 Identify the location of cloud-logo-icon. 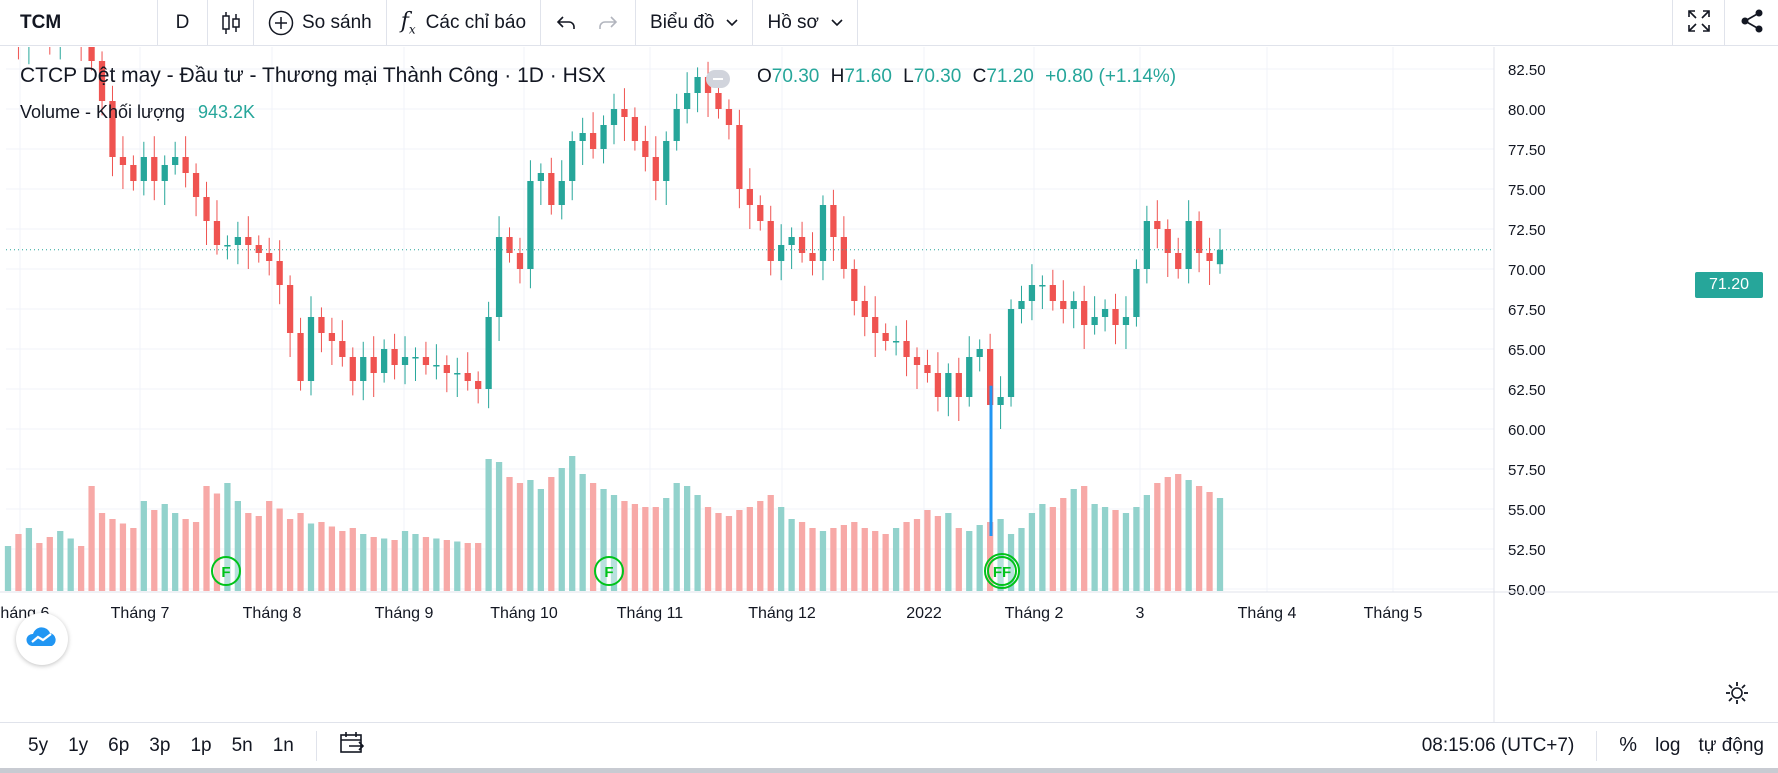
(42, 639).